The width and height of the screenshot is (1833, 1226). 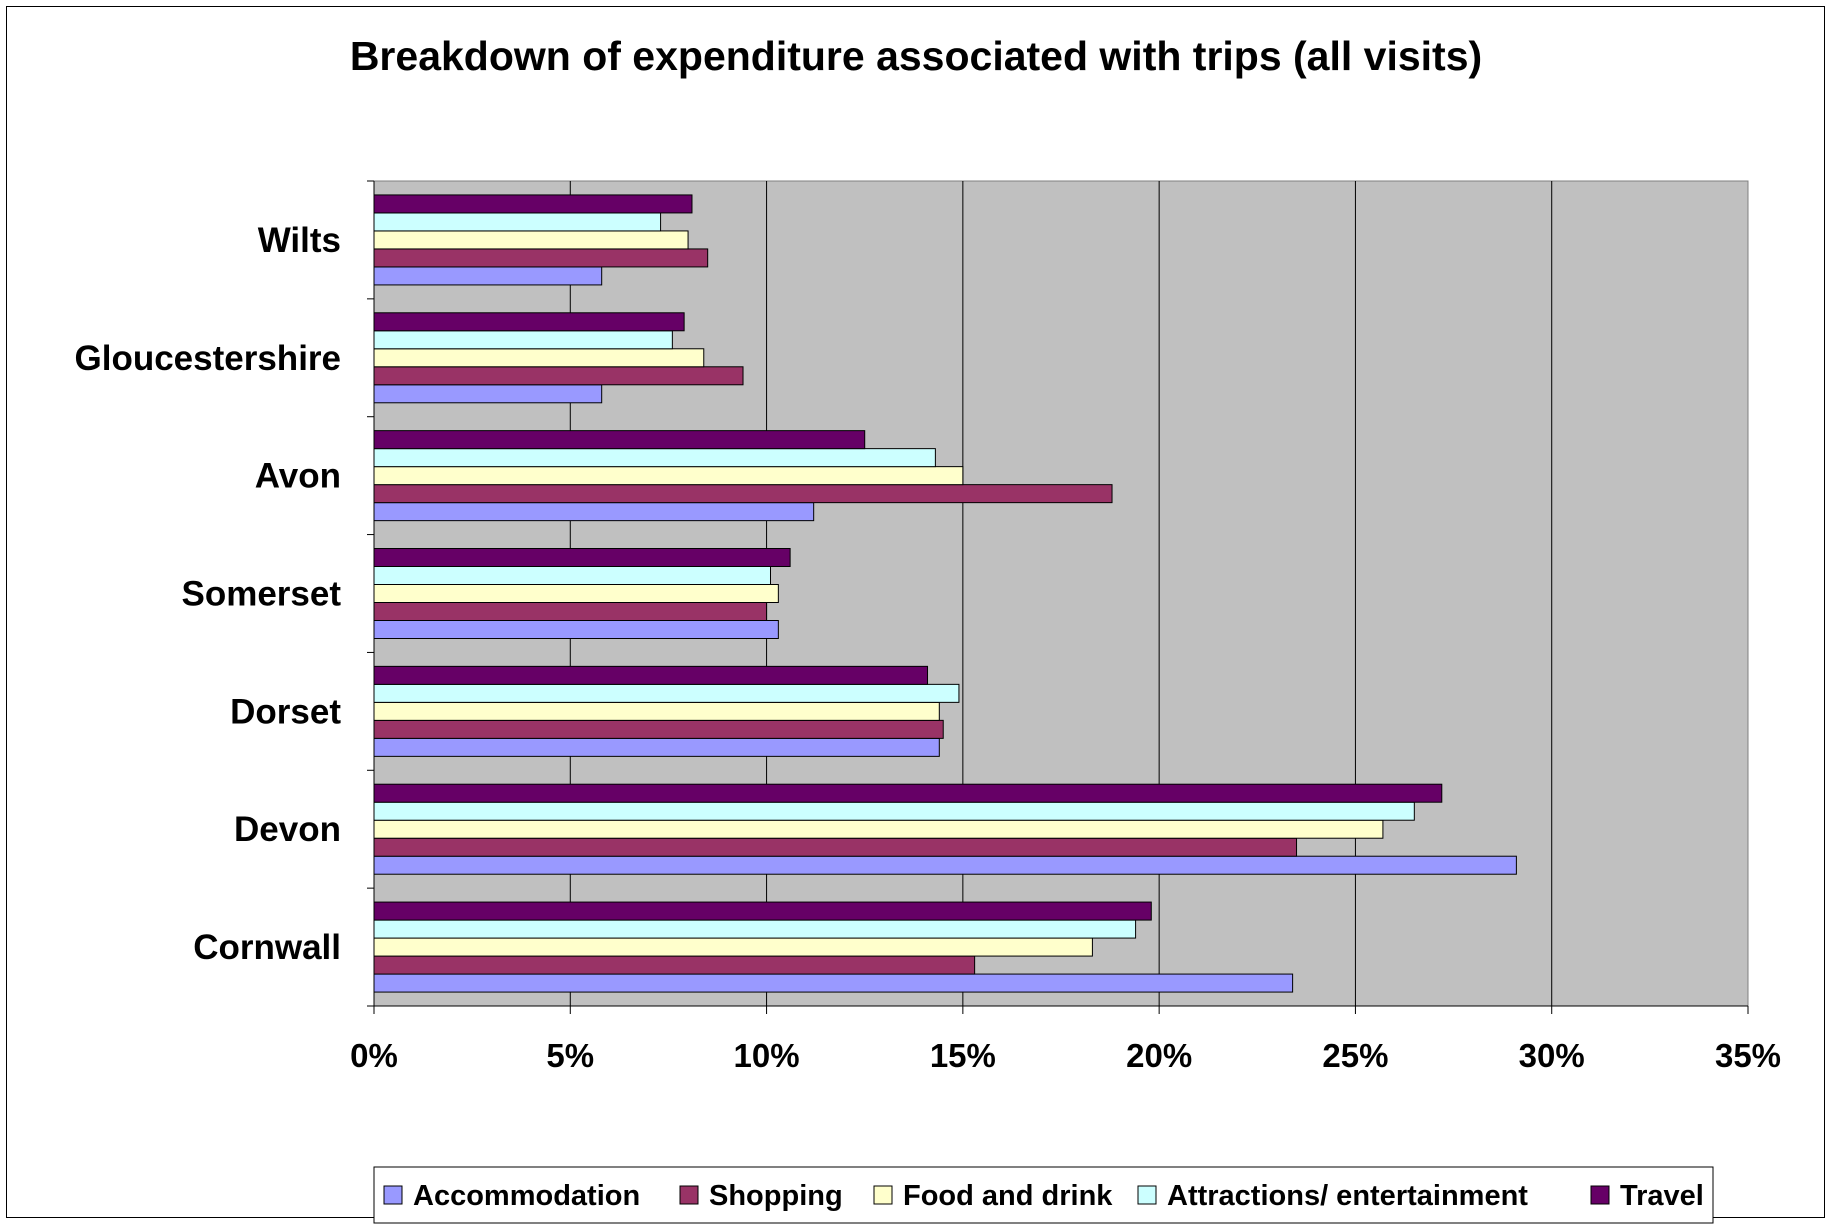 I want to click on category-label: Somerset, so click(x=261, y=594).